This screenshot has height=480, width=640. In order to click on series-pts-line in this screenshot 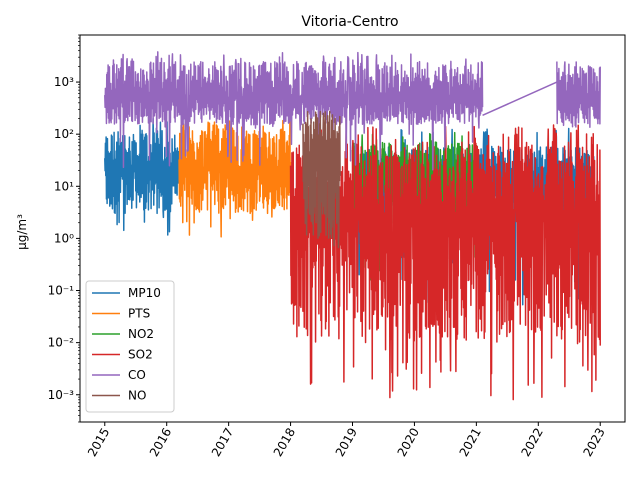, I will do `click(235, 178)`.